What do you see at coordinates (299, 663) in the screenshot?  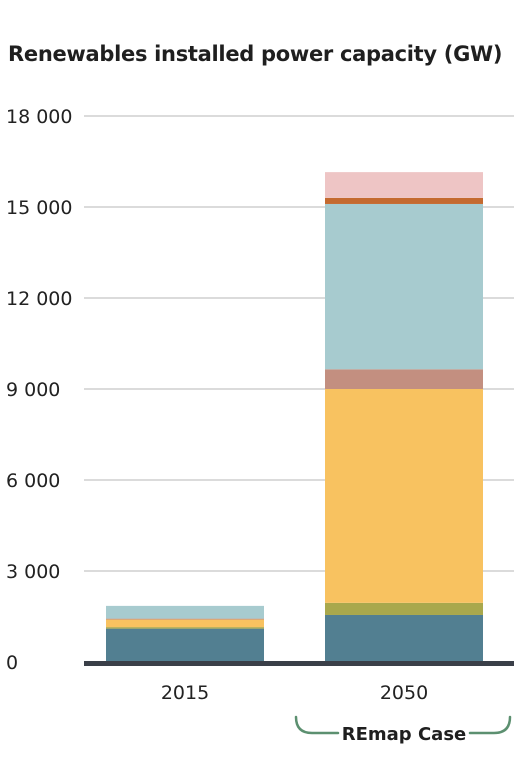 I see `x-axis-line` at bounding box center [299, 663].